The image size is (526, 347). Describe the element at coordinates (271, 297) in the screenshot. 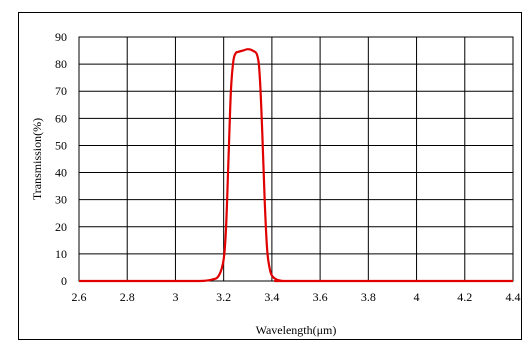

I see `x-tick-label: 3.4` at that location.